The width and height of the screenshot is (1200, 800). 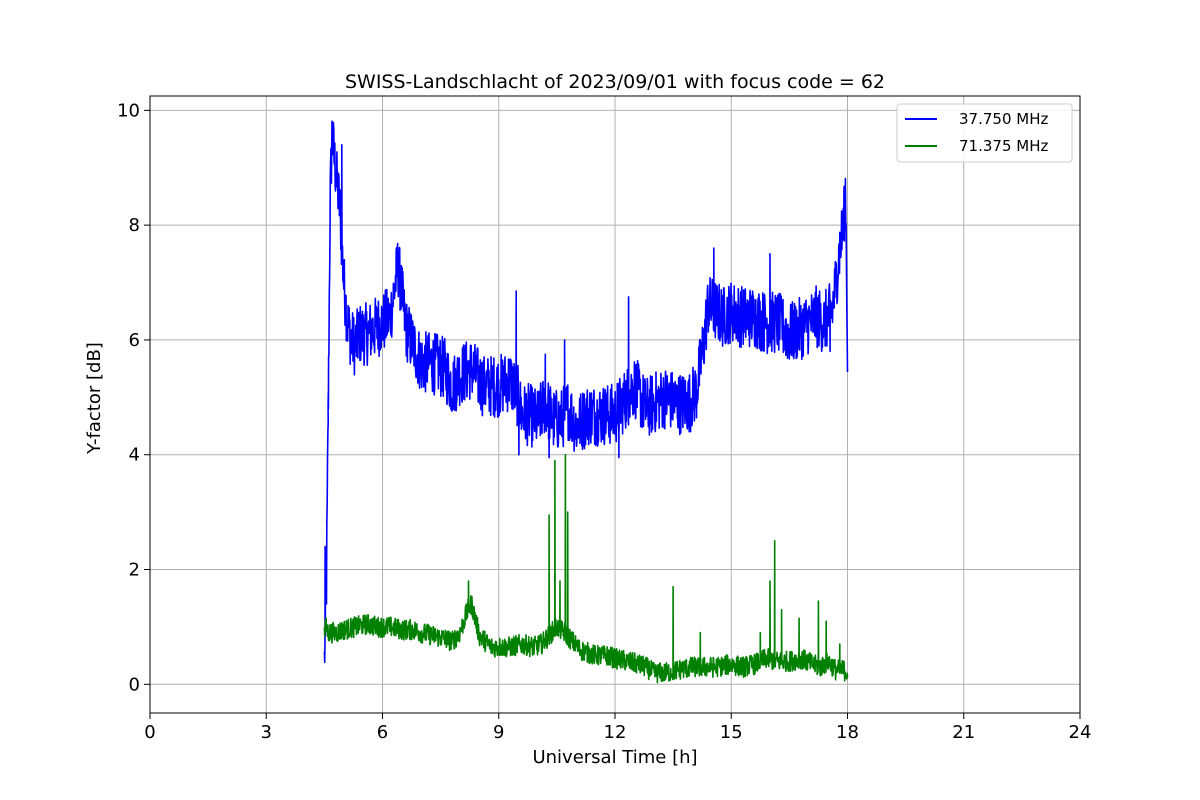 What do you see at coordinates (731, 732) in the screenshot?
I see `x-tick-label: 15` at bounding box center [731, 732].